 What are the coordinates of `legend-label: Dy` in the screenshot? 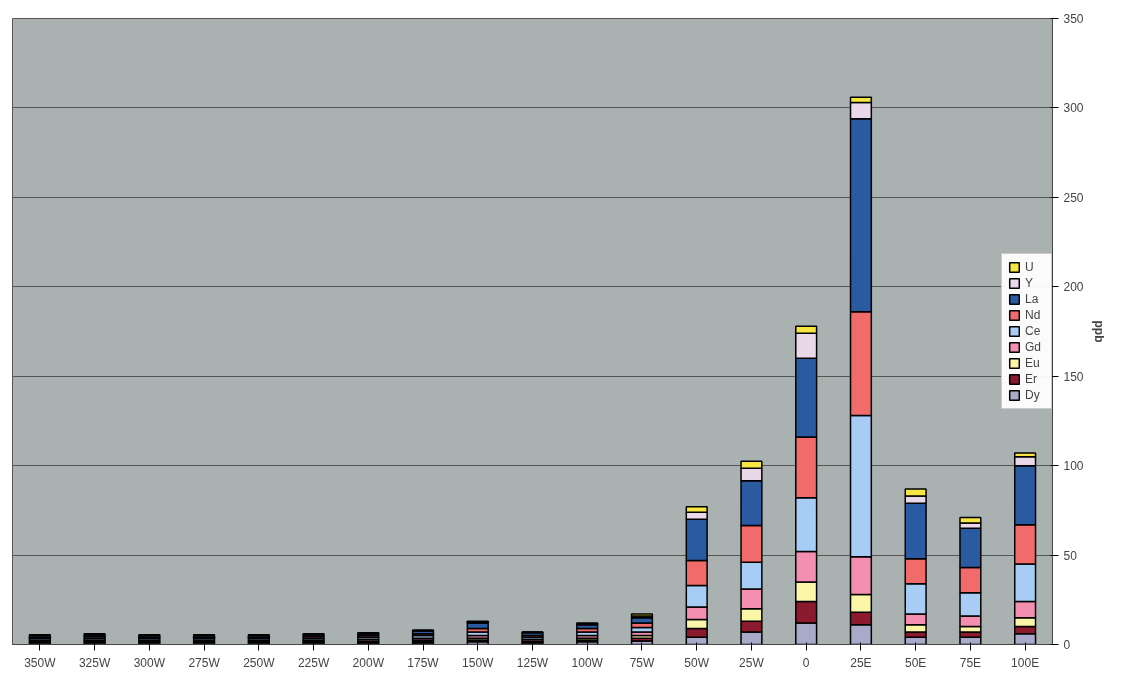 It's located at (1033, 395).